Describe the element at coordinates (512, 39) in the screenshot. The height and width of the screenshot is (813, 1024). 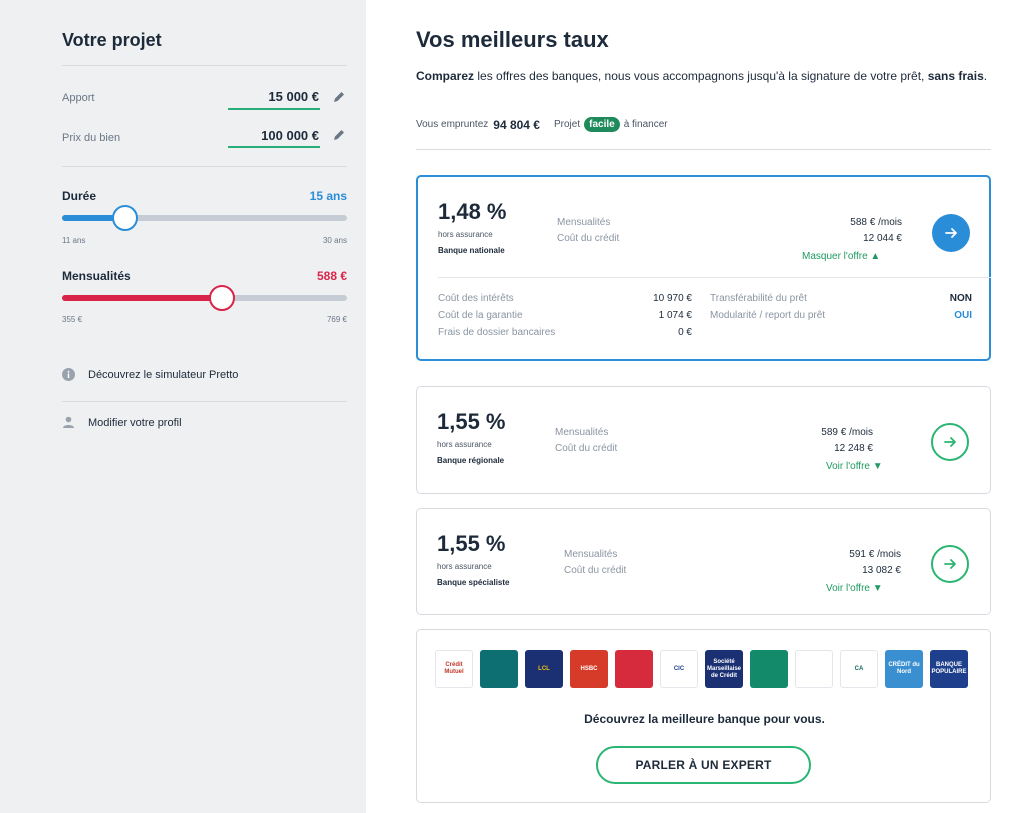
I see `page-title: Vos meilleurs taux` at that location.